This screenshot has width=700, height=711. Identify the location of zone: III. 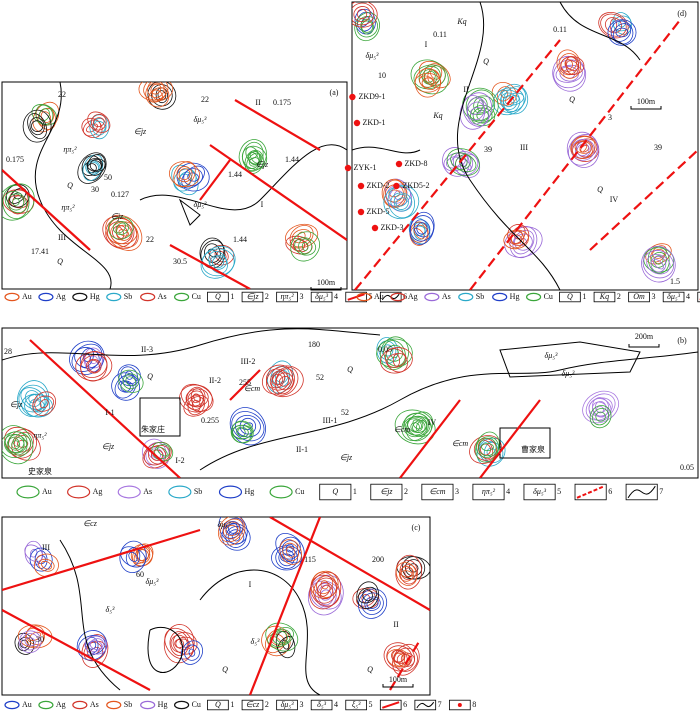
(524, 147).